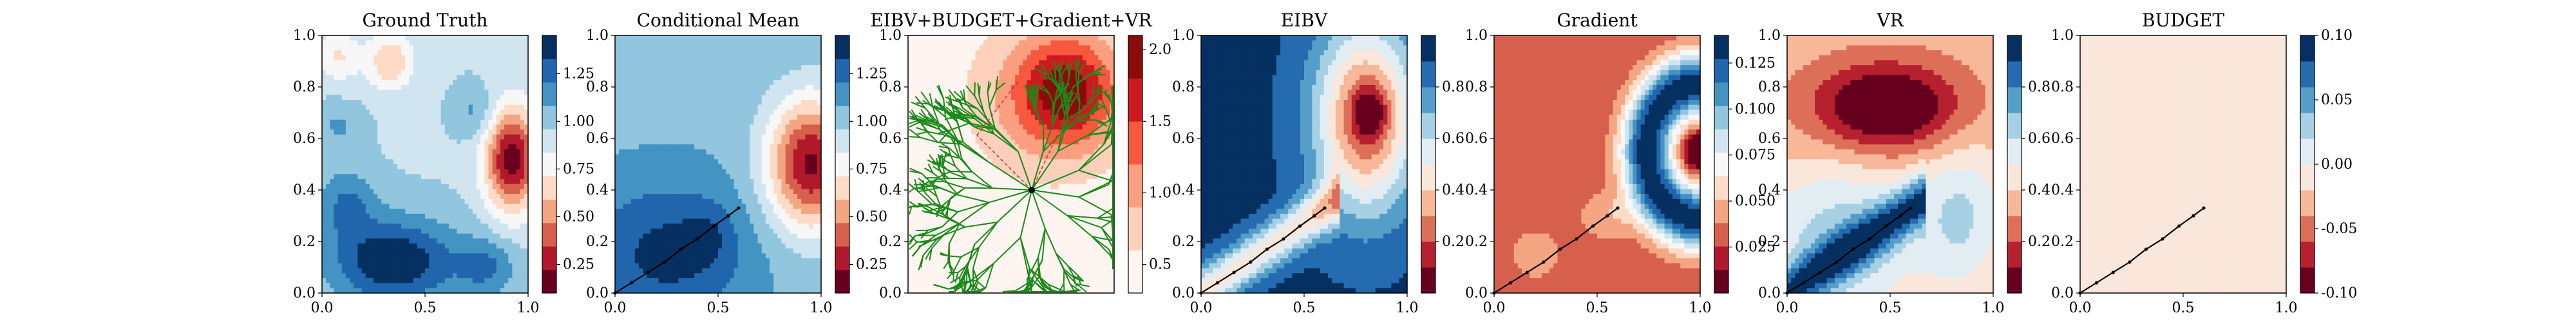 The width and height of the screenshot is (2576, 322). What do you see at coordinates (322, 308) in the screenshot?
I see `x-tick-label: 0.0` at bounding box center [322, 308].